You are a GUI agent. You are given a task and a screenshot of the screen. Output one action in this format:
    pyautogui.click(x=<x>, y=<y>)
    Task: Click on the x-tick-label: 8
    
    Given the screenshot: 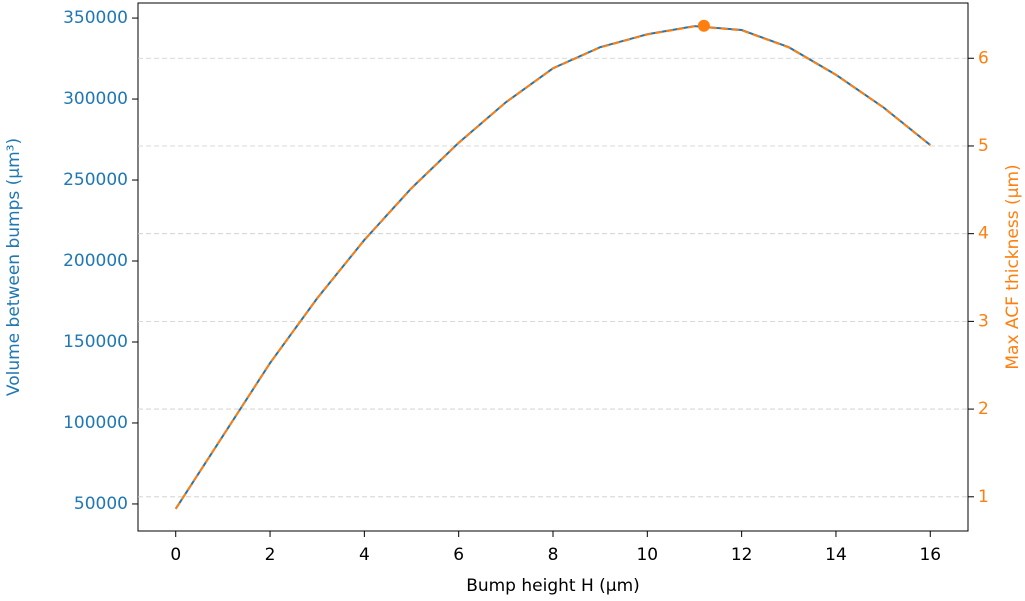 What is the action you would take?
    pyautogui.click(x=553, y=555)
    